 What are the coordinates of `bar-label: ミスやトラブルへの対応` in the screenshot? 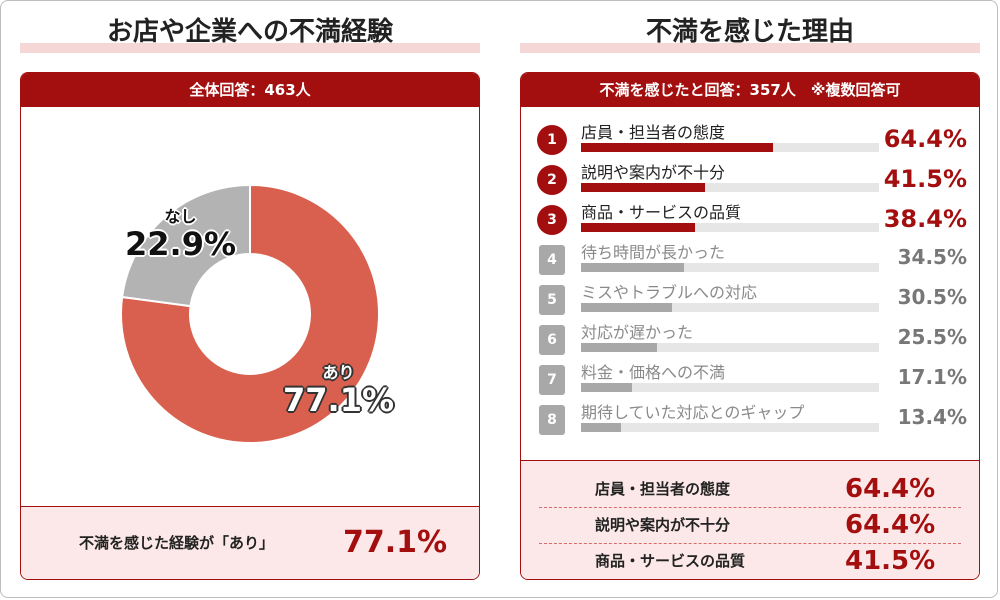 It's located at (669, 292).